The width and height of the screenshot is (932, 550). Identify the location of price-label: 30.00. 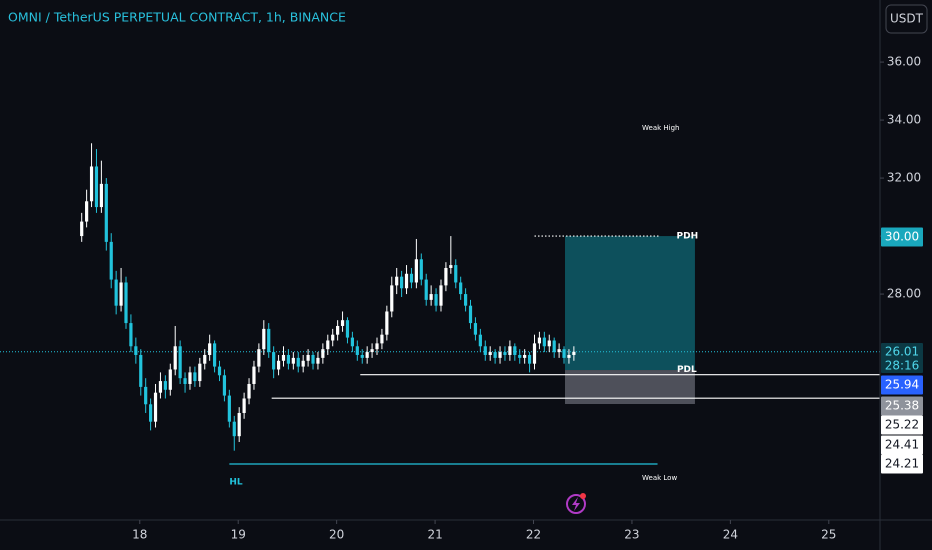
(902, 237).